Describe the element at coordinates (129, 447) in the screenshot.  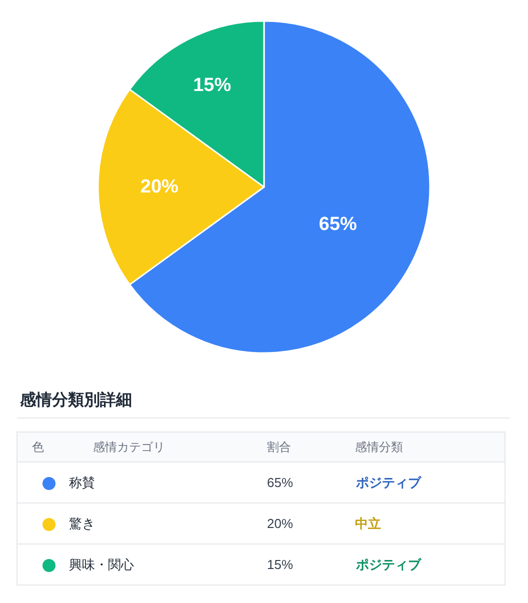
I see `text: 感情カテゴリ` at that location.